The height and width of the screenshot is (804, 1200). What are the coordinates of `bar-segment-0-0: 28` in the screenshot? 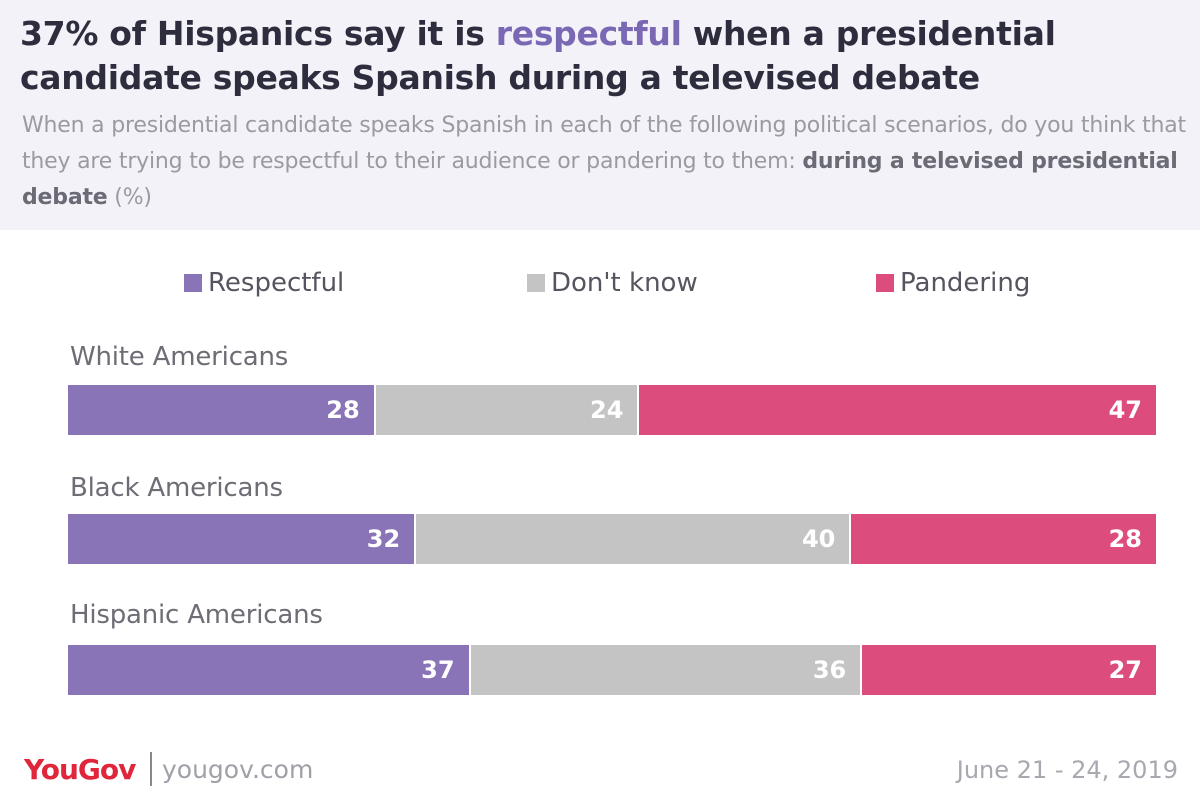 It's located at (221, 410).